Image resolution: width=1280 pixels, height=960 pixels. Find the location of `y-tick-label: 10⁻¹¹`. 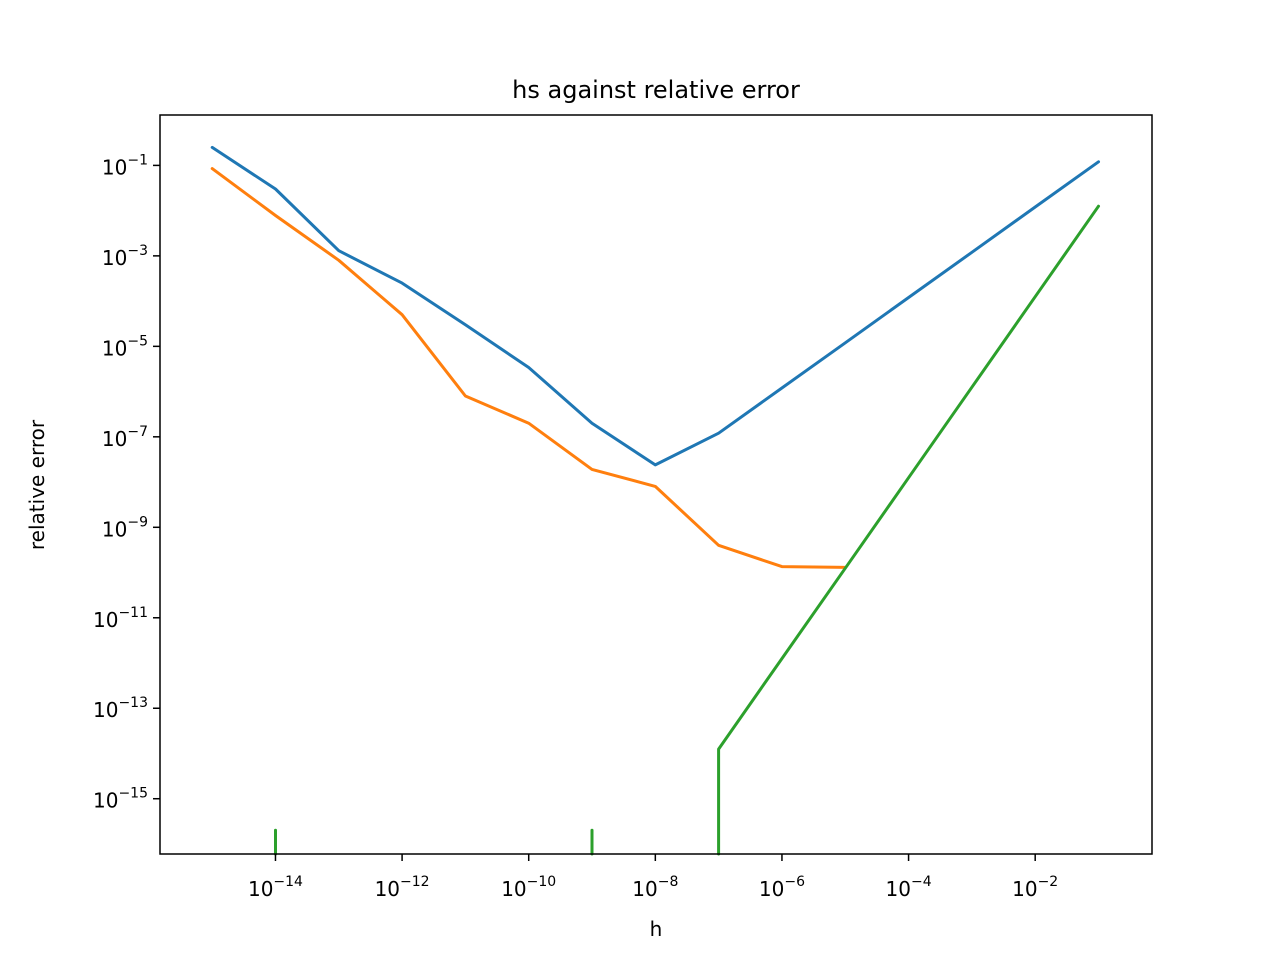

y-tick-label: 10⁻¹¹ is located at coordinates (120, 618).